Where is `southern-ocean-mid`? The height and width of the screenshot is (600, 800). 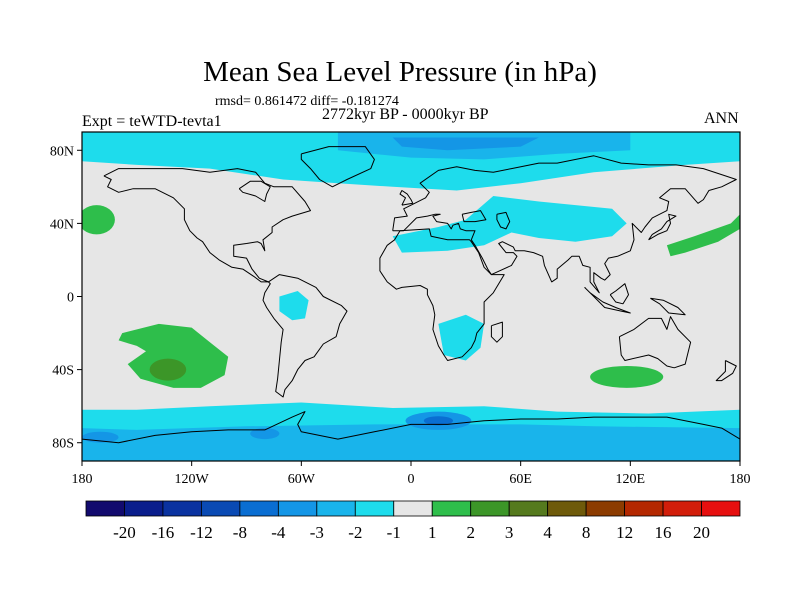 southern-ocean-mid is located at coordinates (411, 442).